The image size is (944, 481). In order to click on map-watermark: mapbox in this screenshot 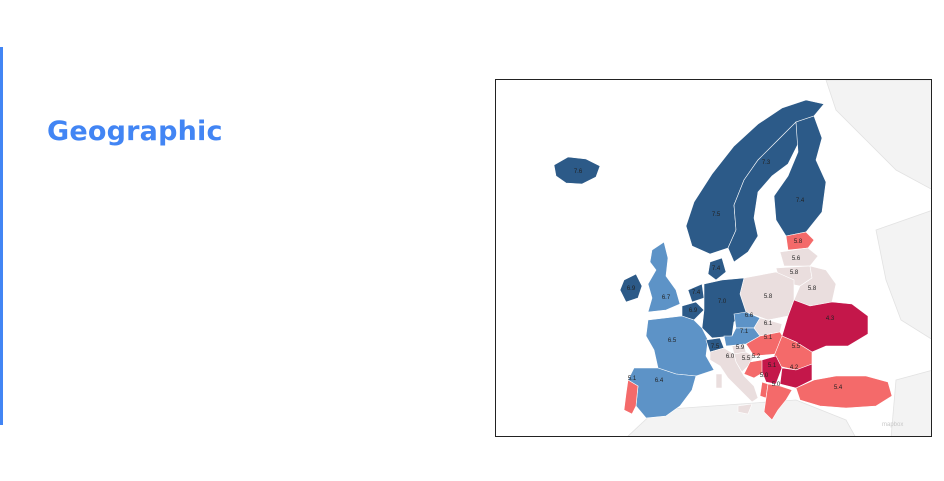, I will do `click(892, 425)`.